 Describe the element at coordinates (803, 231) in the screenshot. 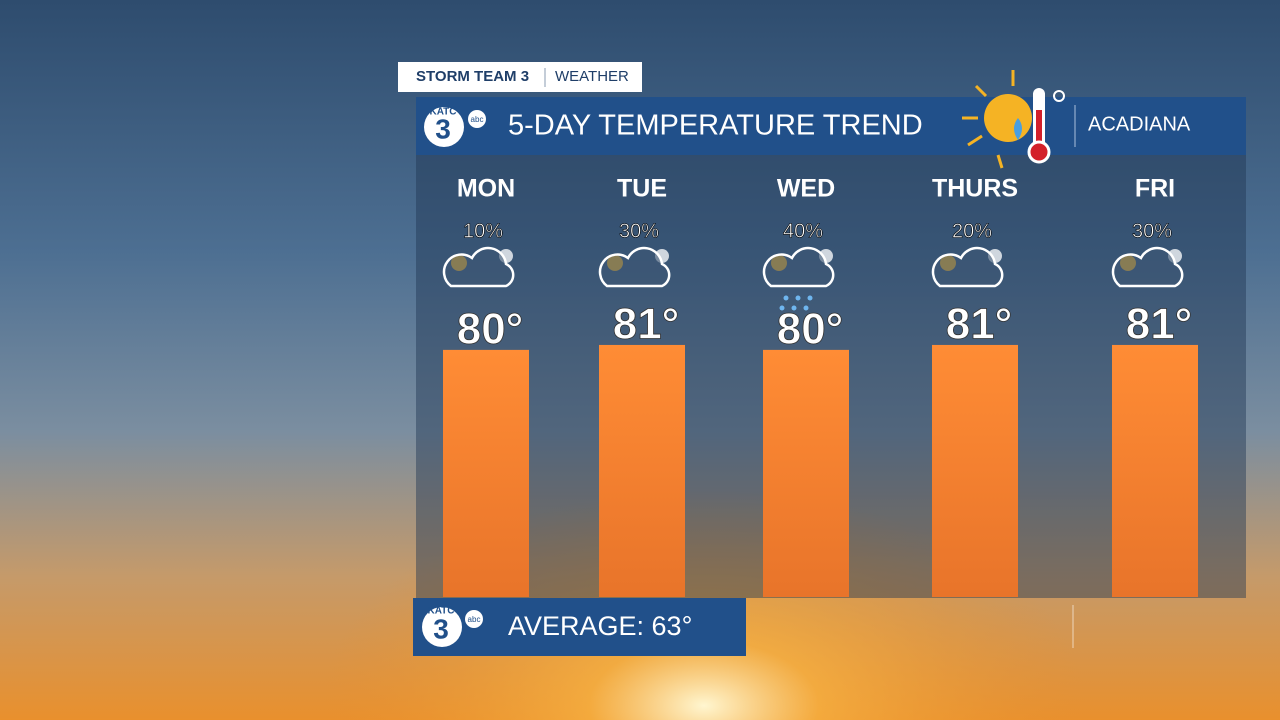

I see `precip-label: 40%` at that location.